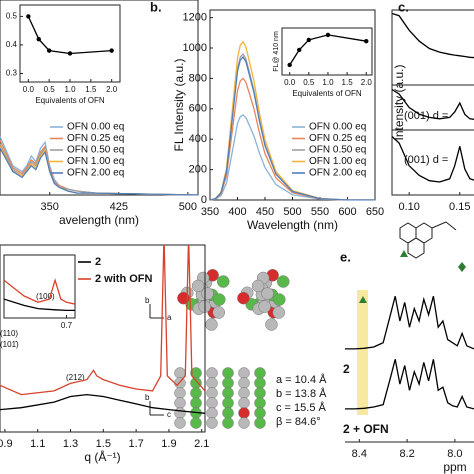  What do you see at coordinates (406, 454) in the screenshot?
I see `x-tick-label: 8.2` at bounding box center [406, 454].